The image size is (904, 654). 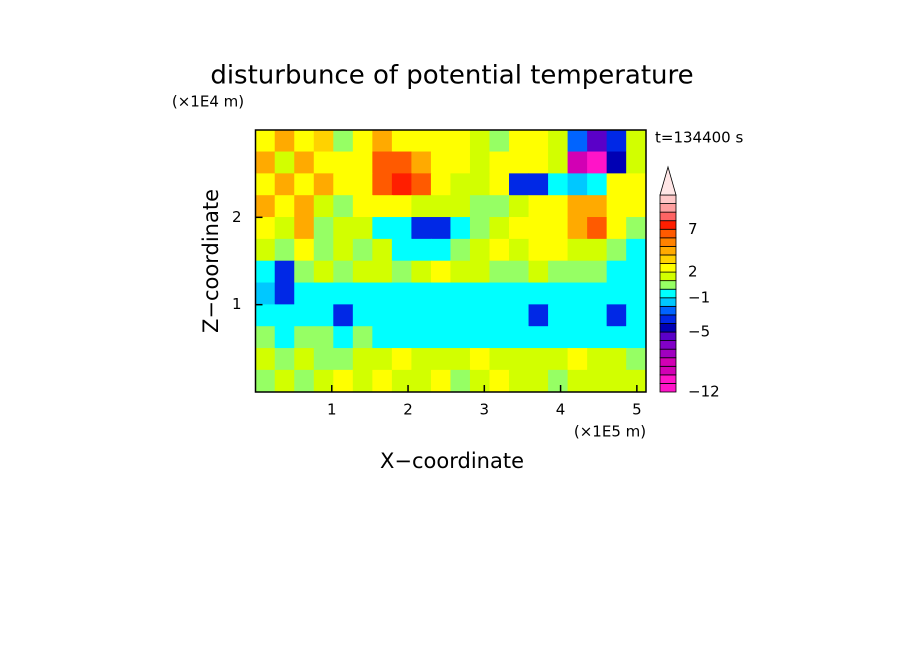 What do you see at coordinates (699, 297) in the screenshot?
I see `colorbar-label: −1` at bounding box center [699, 297].